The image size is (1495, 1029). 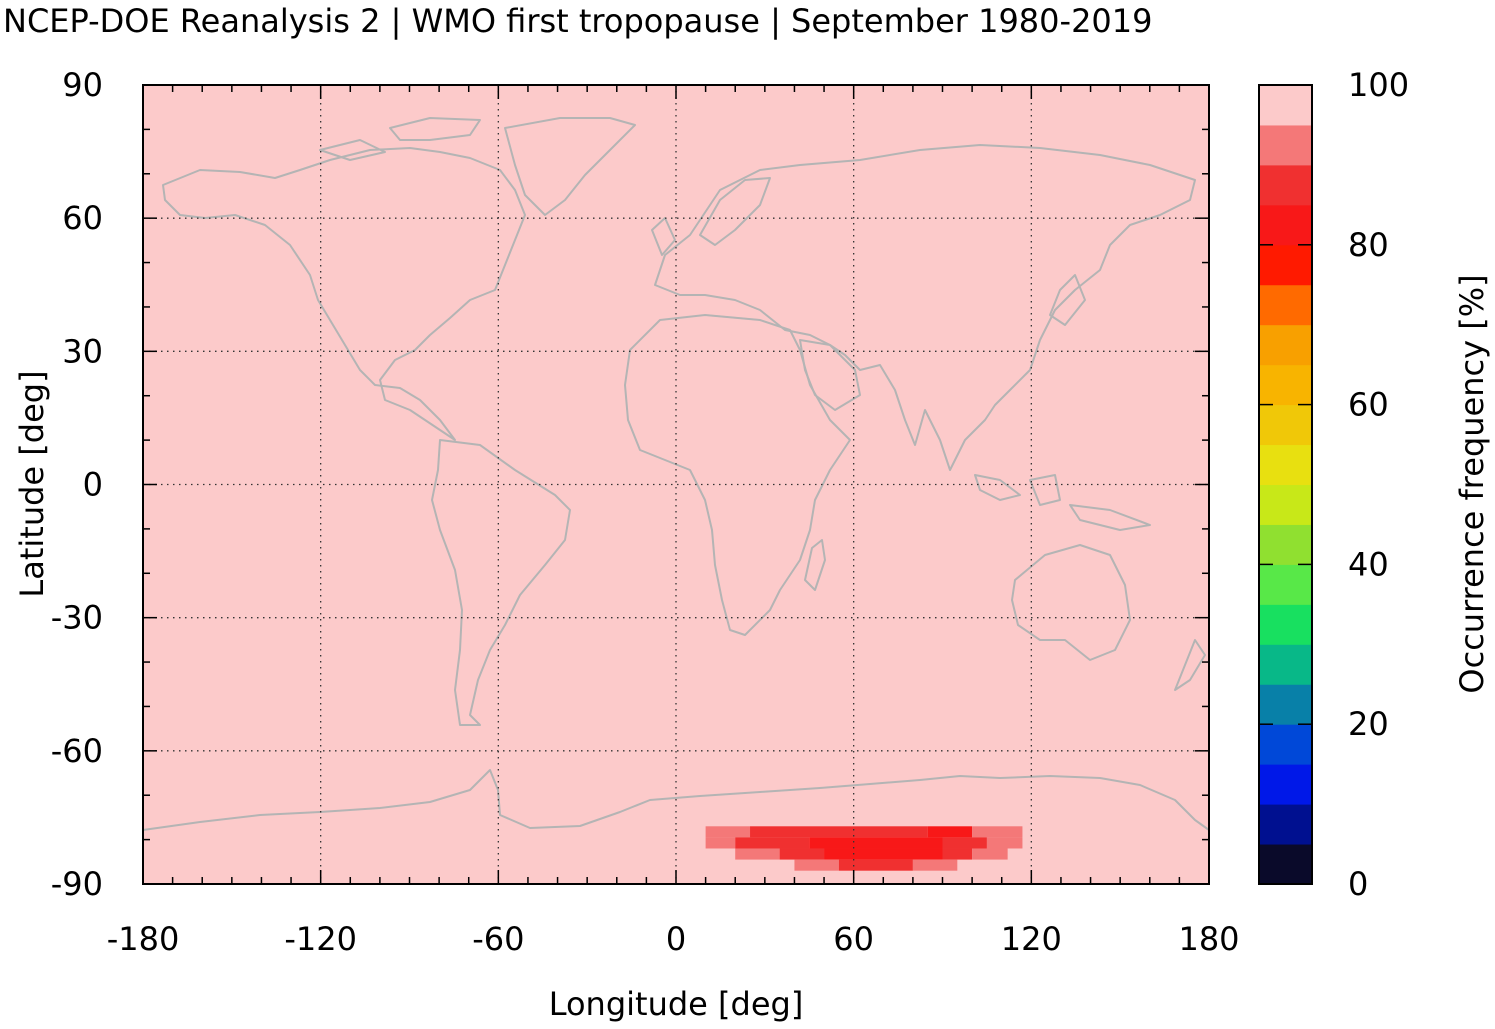 What do you see at coordinates (1358, 884) in the screenshot?
I see `colorbar-tick-label: 0` at bounding box center [1358, 884].